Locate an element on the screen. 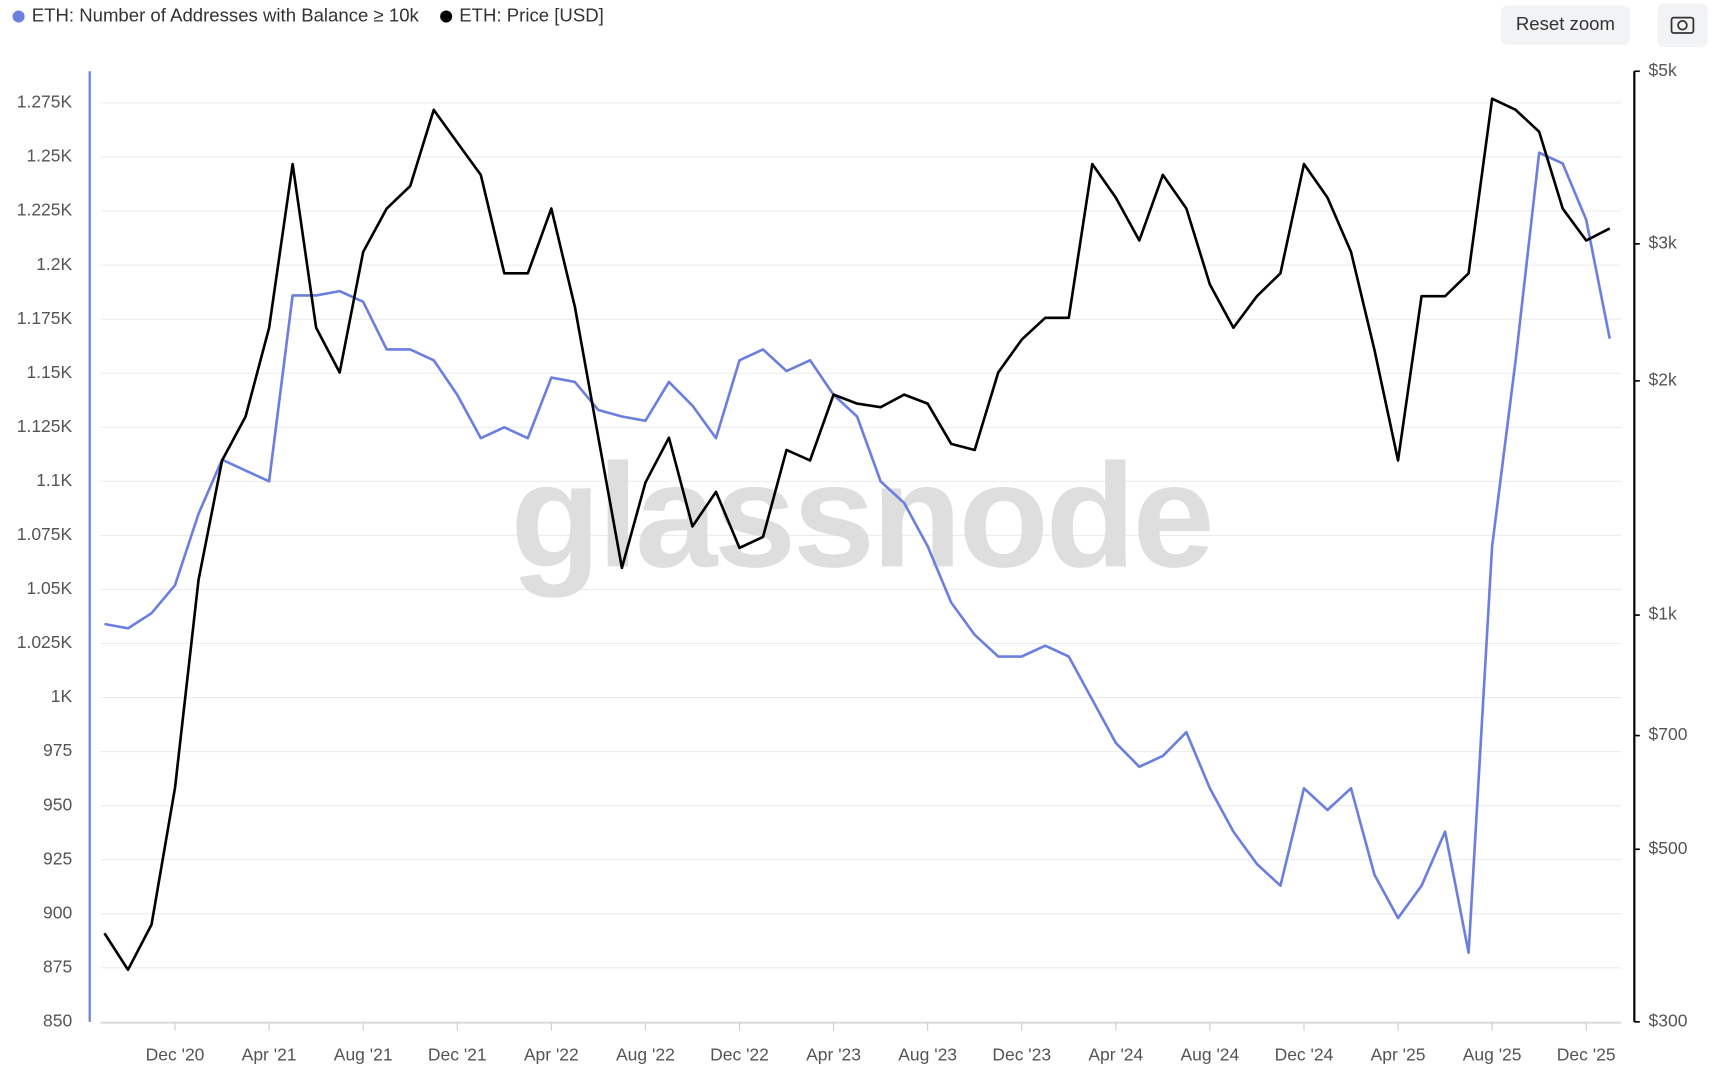 The height and width of the screenshot is (1080, 1712). x-tick-label: Aug '24 is located at coordinates (1209, 1054).